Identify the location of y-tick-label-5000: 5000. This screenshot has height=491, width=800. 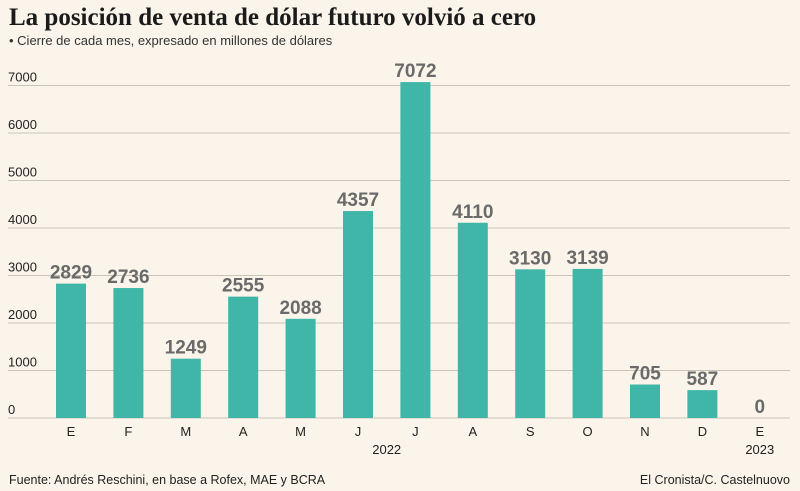
(22, 172).